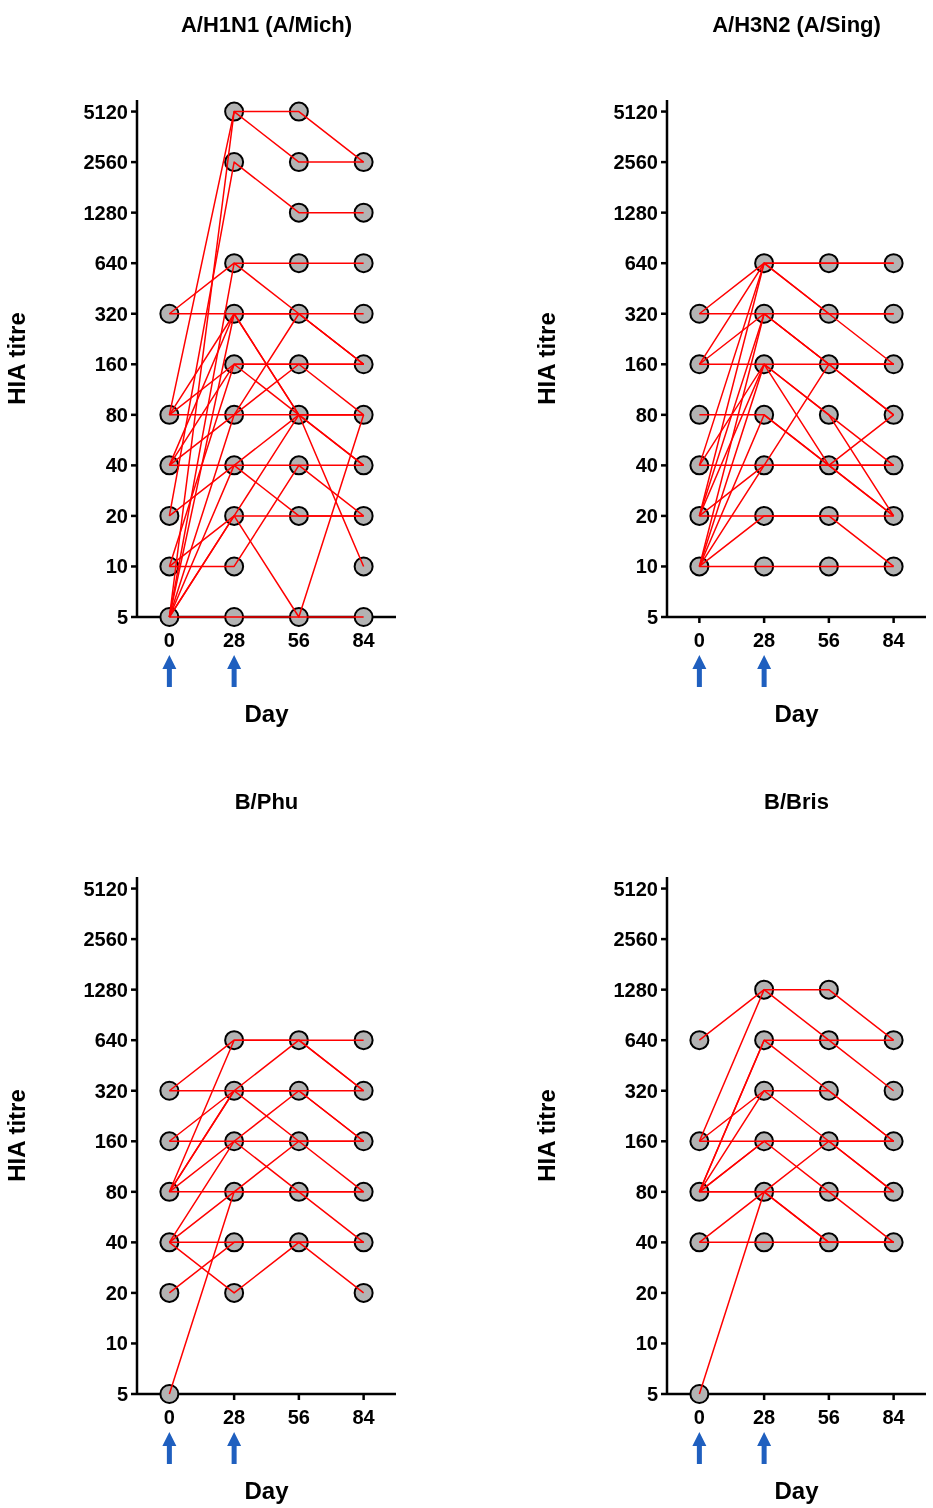 This screenshot has width=933, height=1508. What do you see at coordinates (266, 24) in the screenshot?
I see `chart-title: A/H1N1 (A/Mich)` at bounding box center [266, 24].